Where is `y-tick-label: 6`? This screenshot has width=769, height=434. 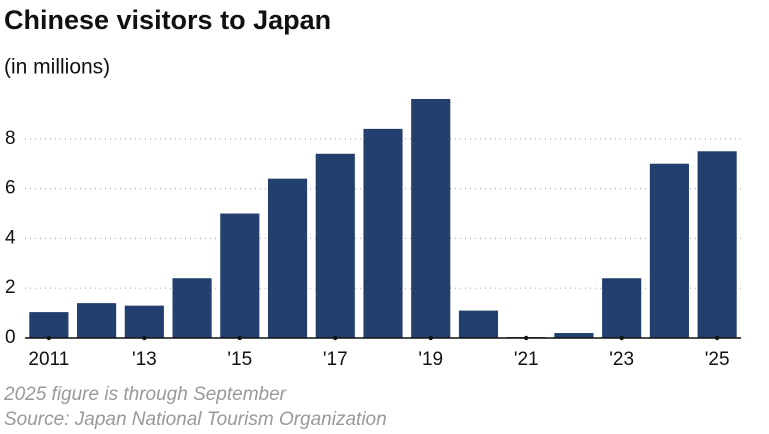 y-tick-label: 6 is located at coordinates (10, 188).